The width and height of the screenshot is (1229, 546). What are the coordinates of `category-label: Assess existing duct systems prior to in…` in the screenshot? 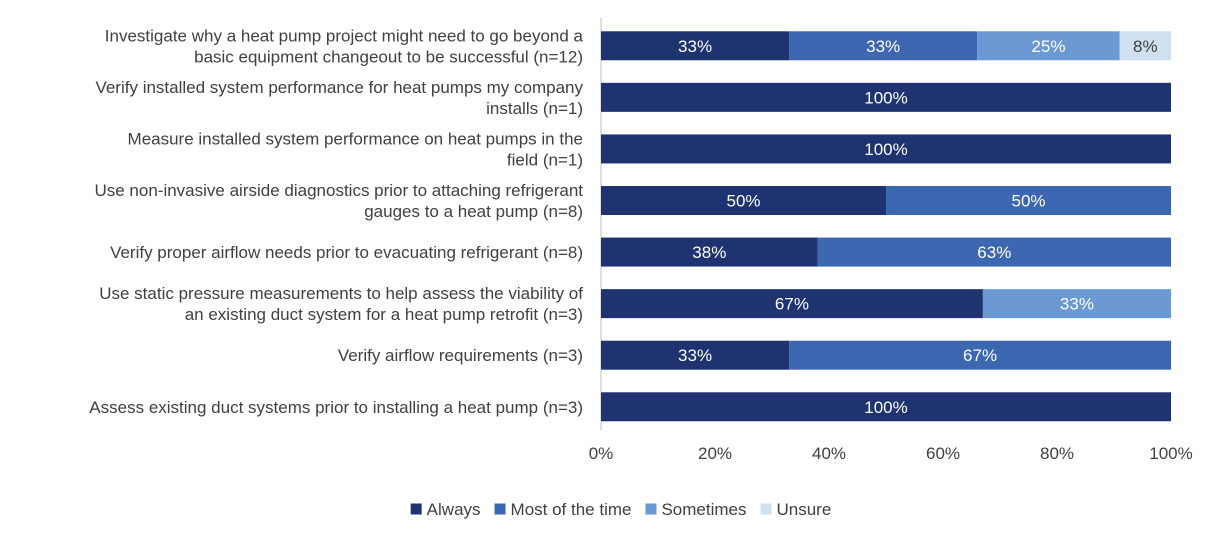 It's located at (336, 407).